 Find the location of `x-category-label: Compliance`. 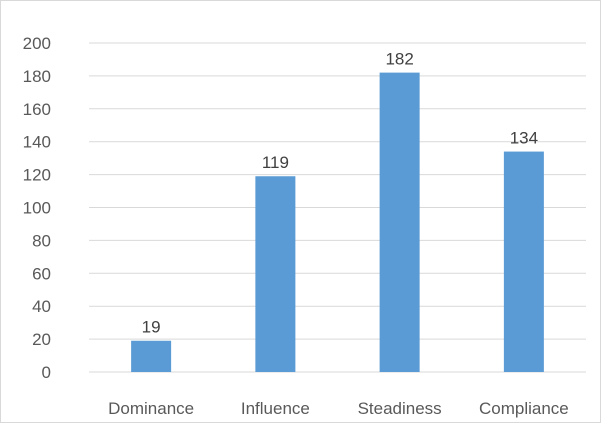

x-category-label: Compliance is located at coordinates (524, 408).